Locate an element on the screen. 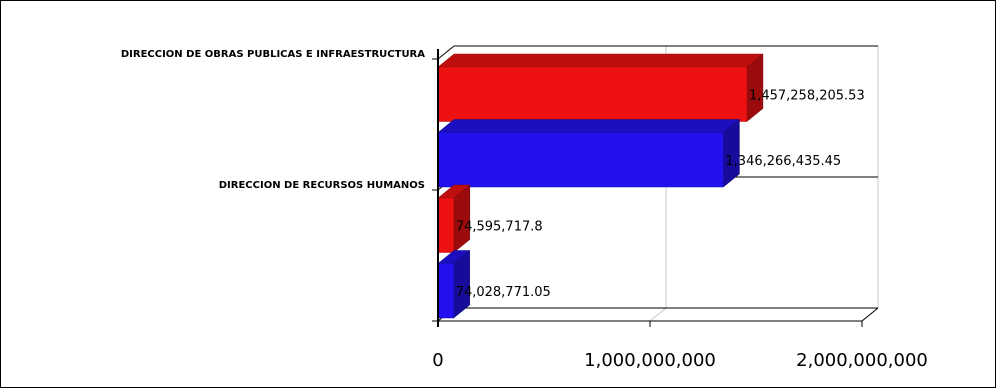 The width and height of the screenshot is (996, 391). x-tick-label: 1,000,000,000 is located at coordinates (650, 360).